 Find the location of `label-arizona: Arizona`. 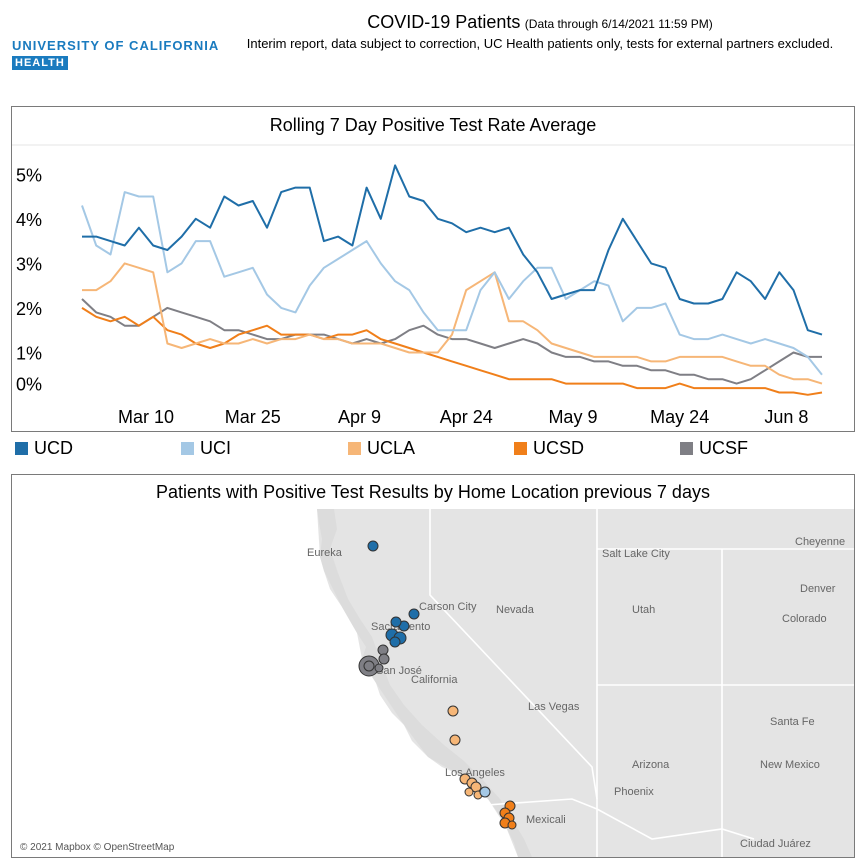

label-arizona: Arizona is located at coordinates (651, 765).